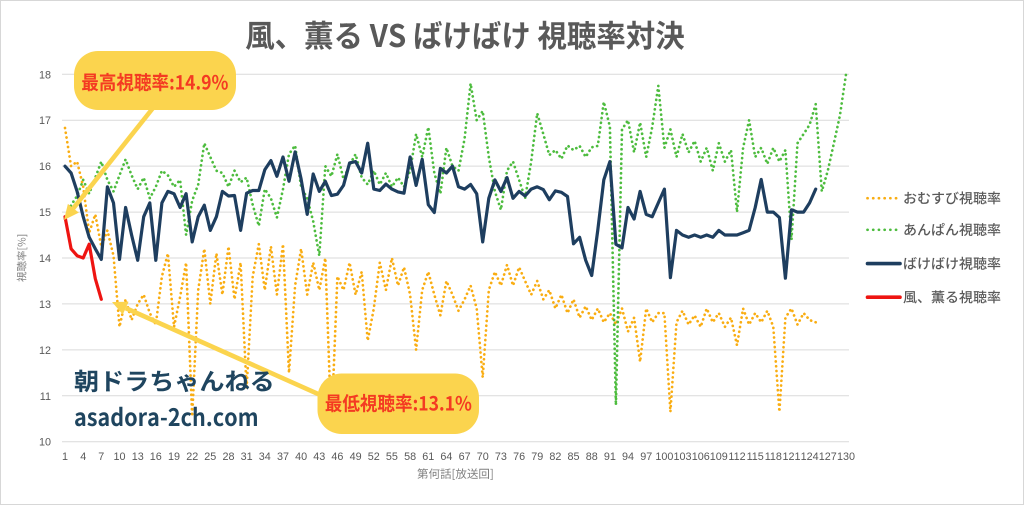 The height and width of the screenshot is (510, 1024). Describe the element at coordinates (410, 457) in the screenshot. I see `svg-text: 58` at that location.